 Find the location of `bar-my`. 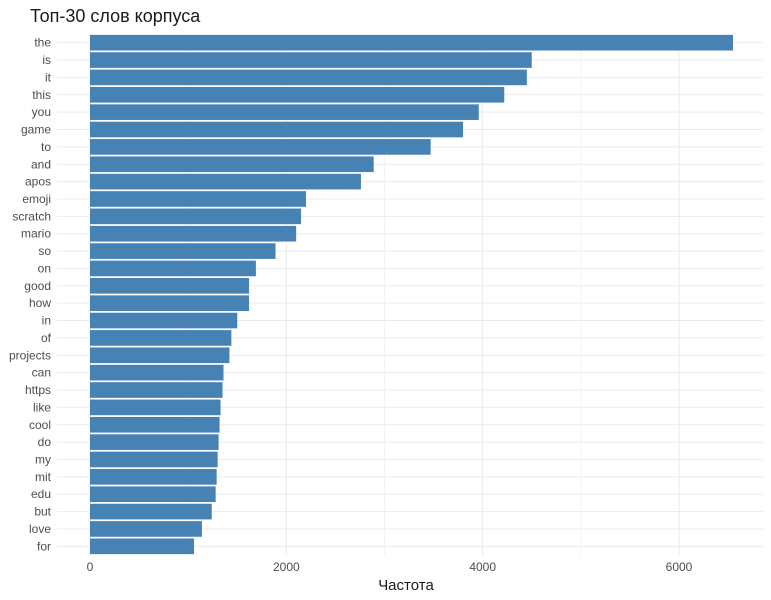

bar-my is located at coordinates (154, 459).